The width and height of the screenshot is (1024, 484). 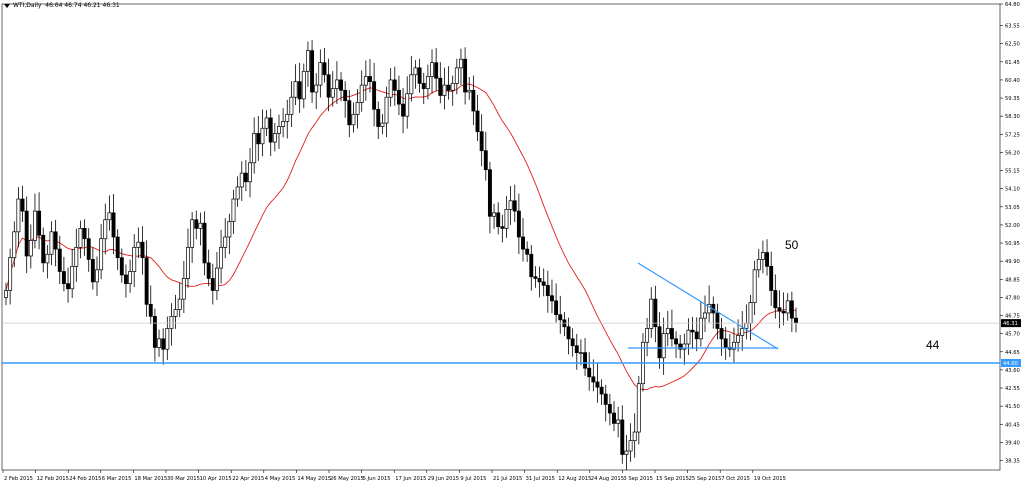 What do you see at coordinates (1012, 407) in the screenshot?
I see `y-tick-label: 41.50` at bounding box center [1012, 407].